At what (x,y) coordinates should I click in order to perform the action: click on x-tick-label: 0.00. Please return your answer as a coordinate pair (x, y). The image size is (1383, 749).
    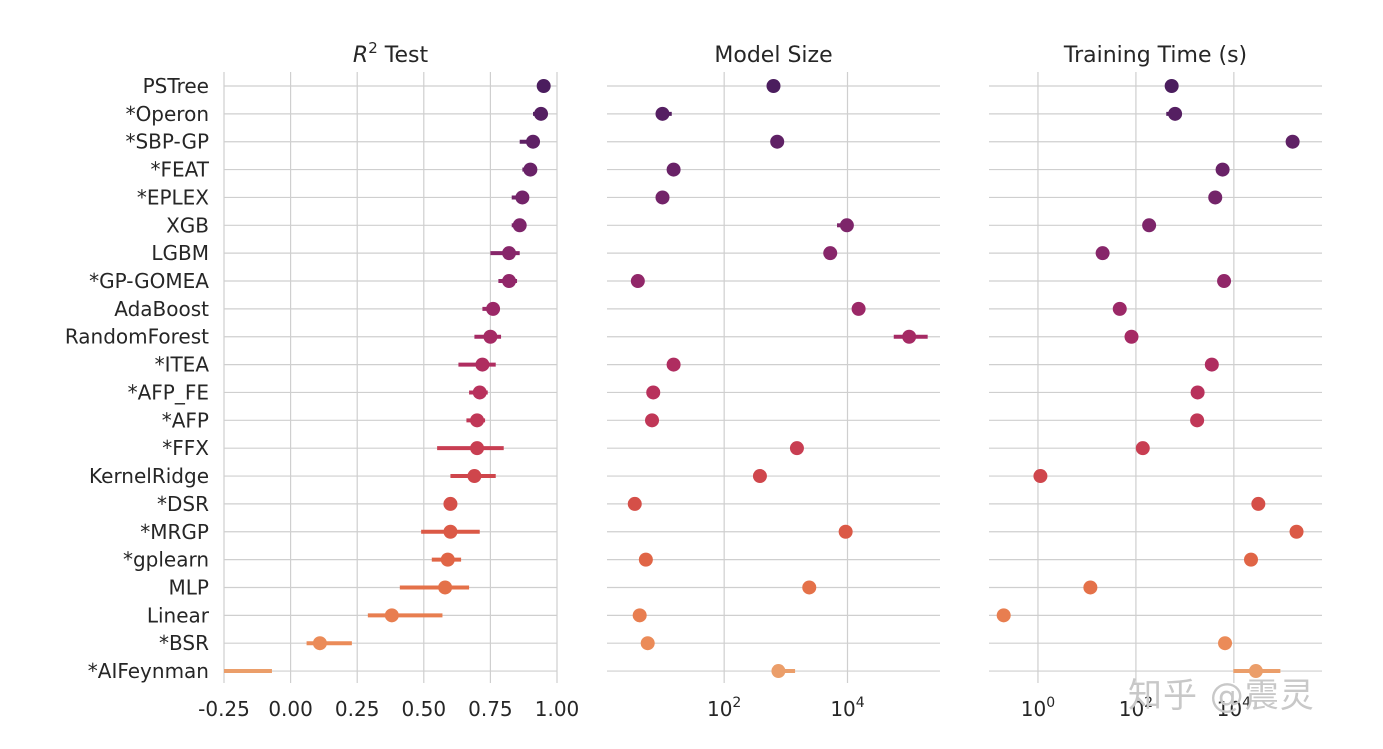
    Looking at the image, I should click on (290, 709).